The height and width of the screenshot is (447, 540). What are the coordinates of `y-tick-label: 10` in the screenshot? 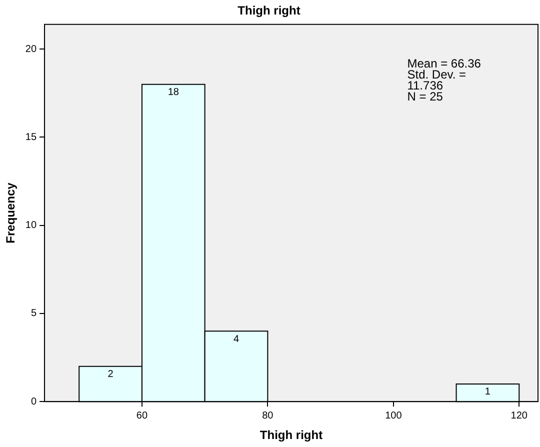 It's located at (31, 226).